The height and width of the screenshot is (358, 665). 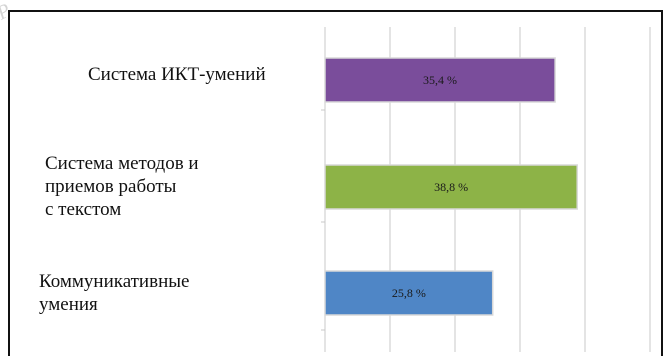 I want to click on data-labels: 35,4 % 38,8 % 25,8 %, so click(x=430, y=186).